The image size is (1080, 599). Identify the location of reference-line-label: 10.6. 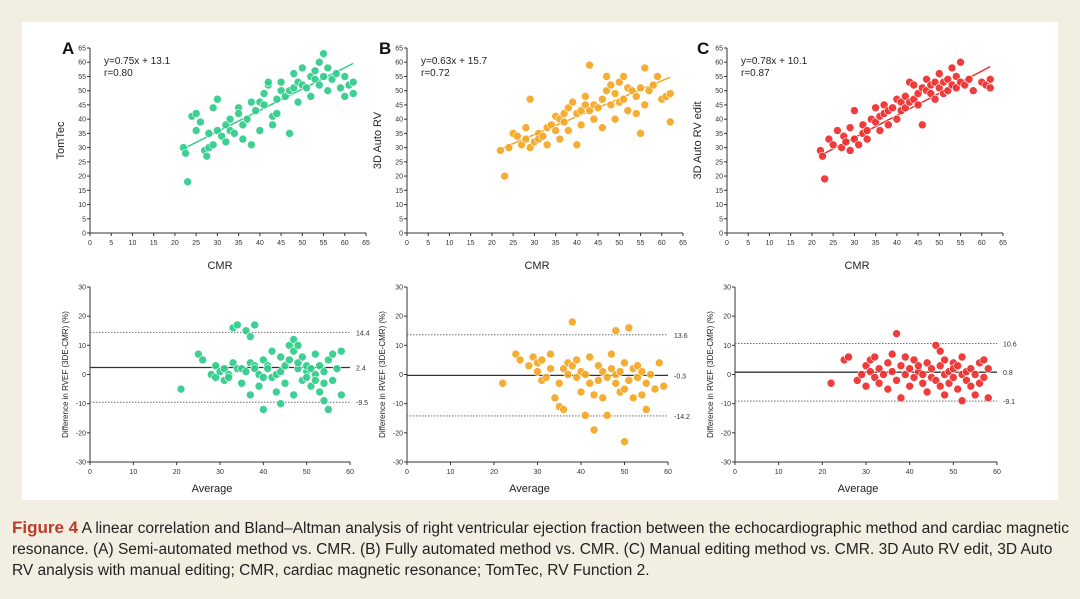
(1010, 345).